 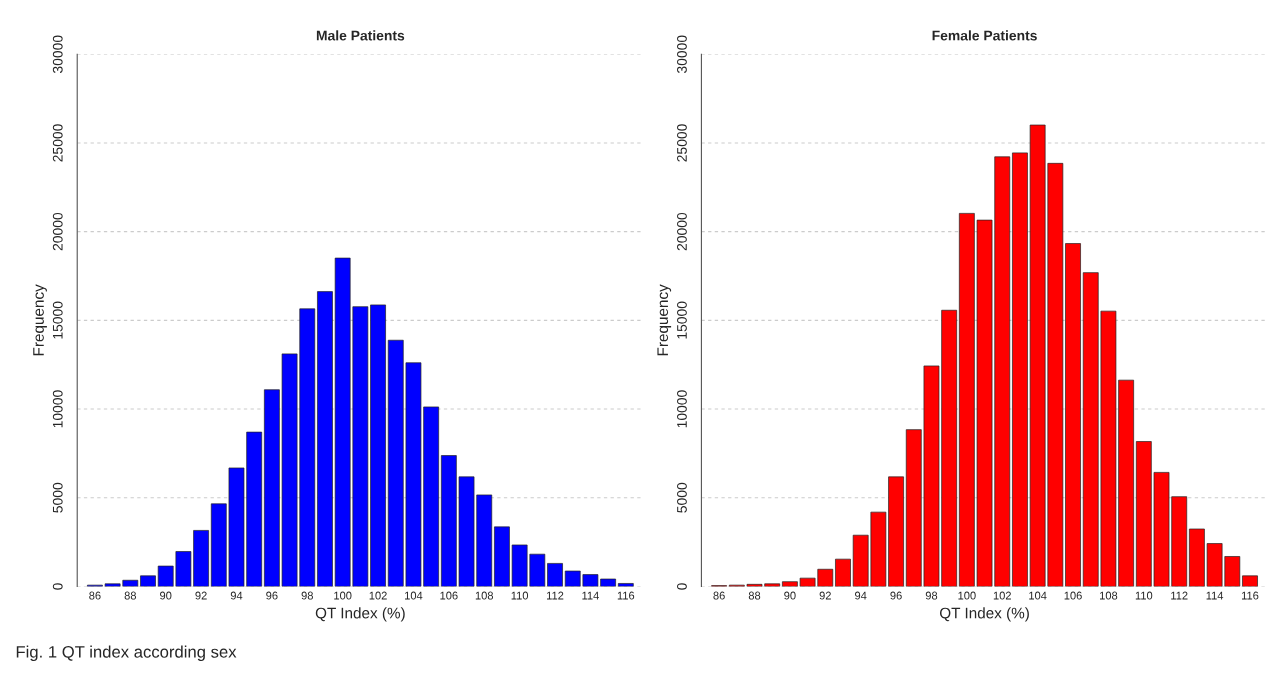 I want to click on chart-title: Female Patients, so click(x=984, y=35).